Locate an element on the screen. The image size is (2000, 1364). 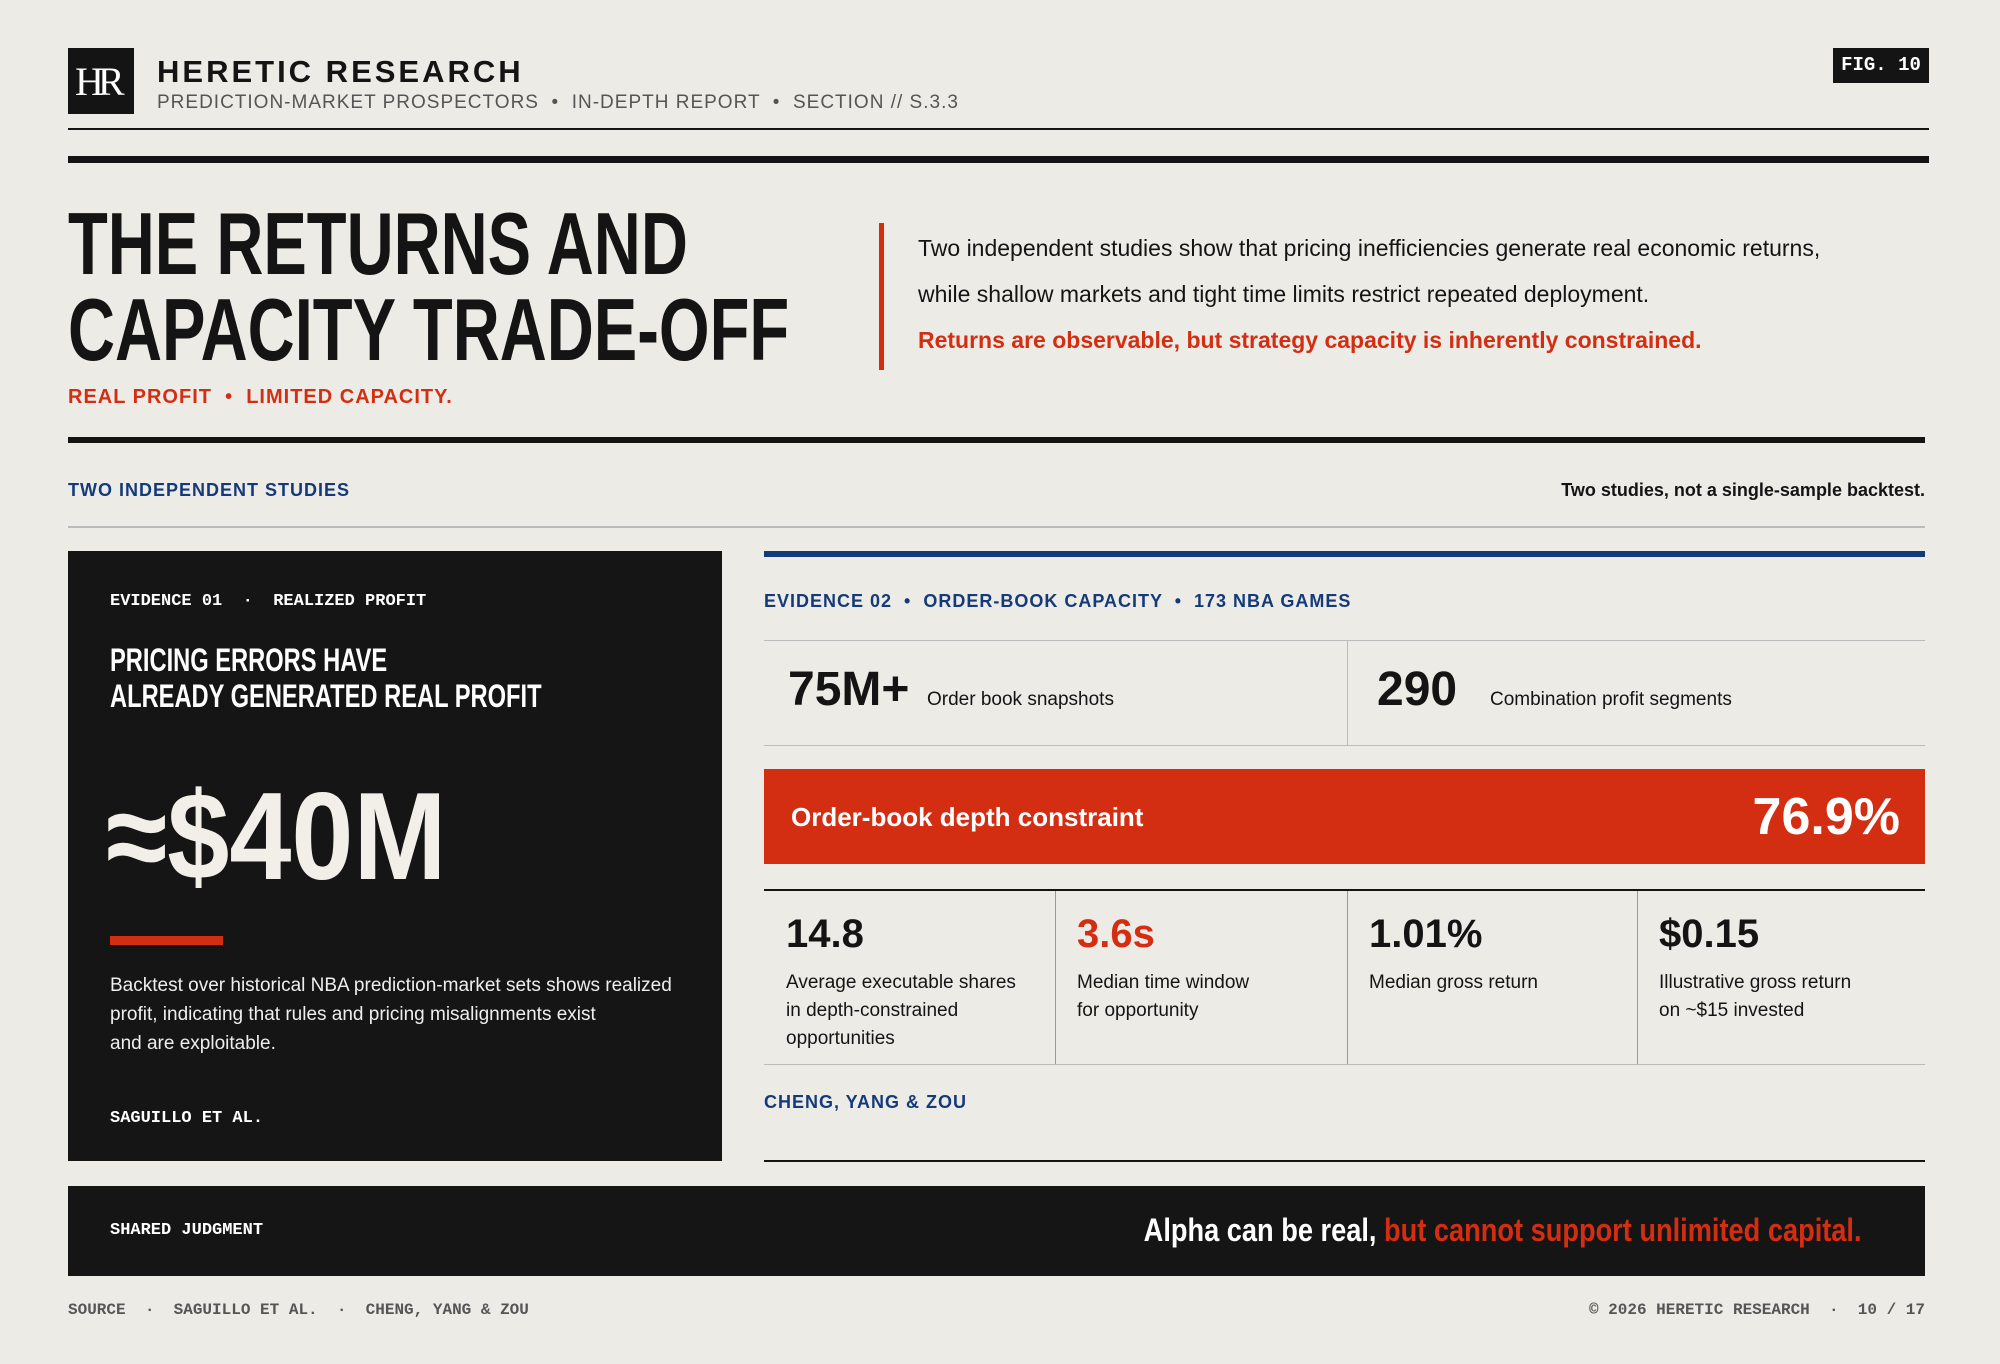
stat-value: 75M+ is located at coordinates (849, 689).